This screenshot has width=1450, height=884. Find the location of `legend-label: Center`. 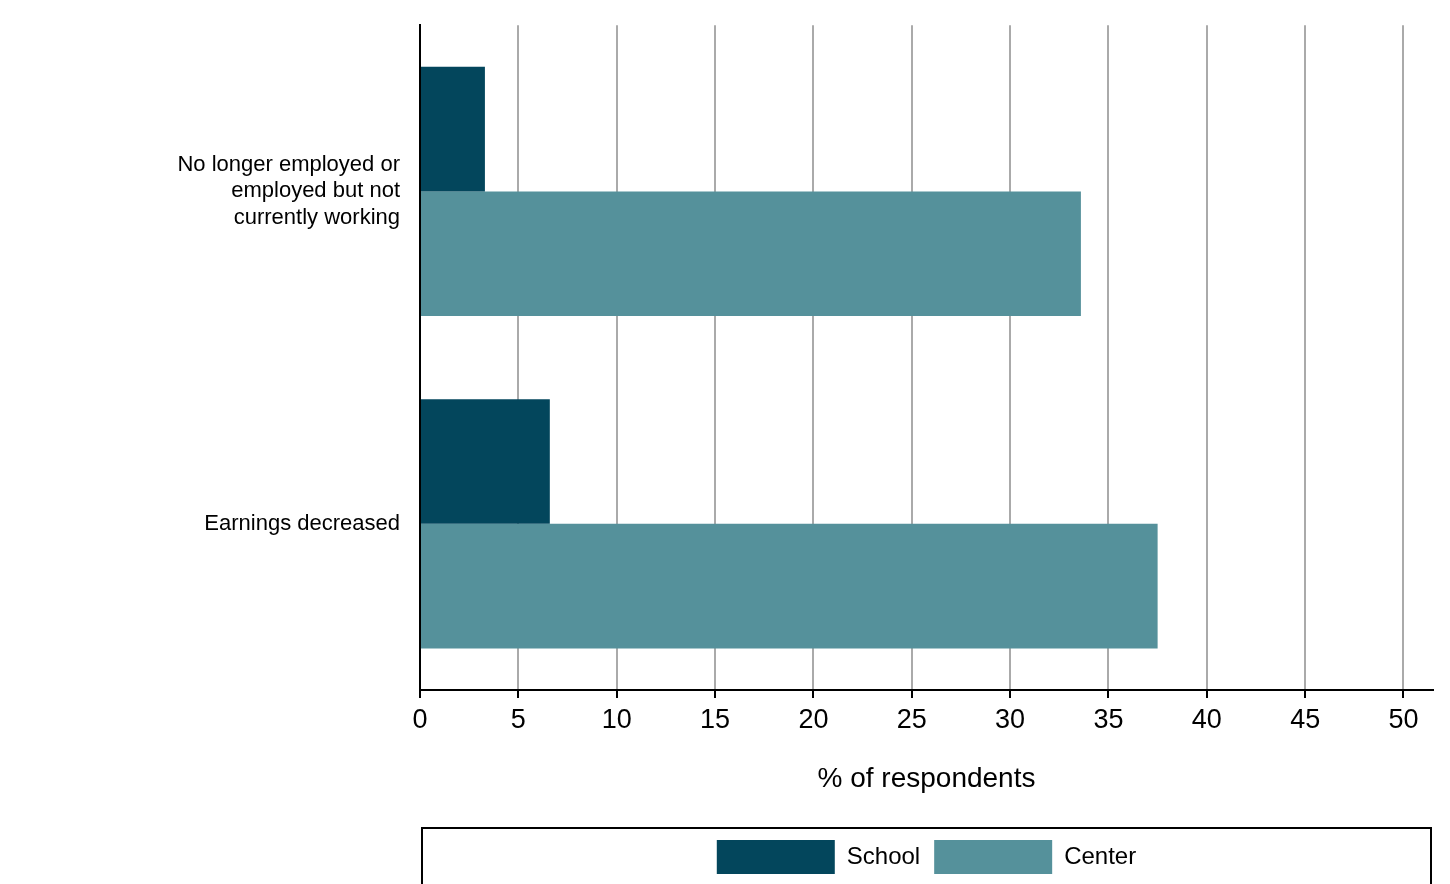

legend-label: Center is located at coordinates (1100, 855).